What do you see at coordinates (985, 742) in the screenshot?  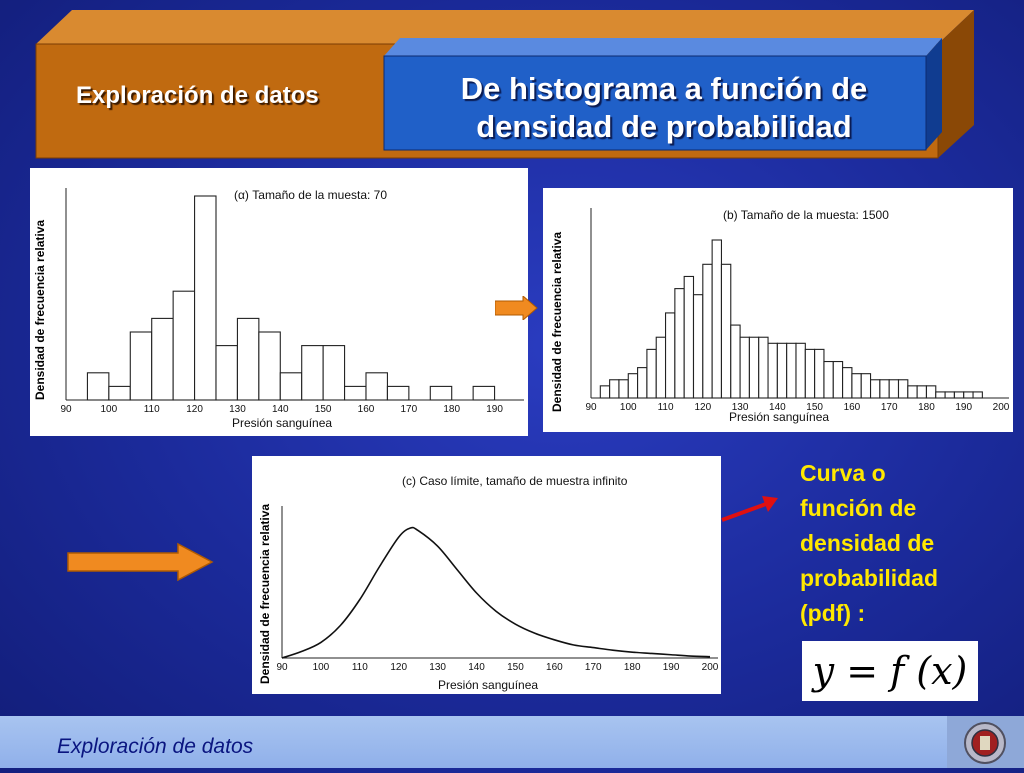 I see `institution-logo-icon` at bounding box center [985, 742].